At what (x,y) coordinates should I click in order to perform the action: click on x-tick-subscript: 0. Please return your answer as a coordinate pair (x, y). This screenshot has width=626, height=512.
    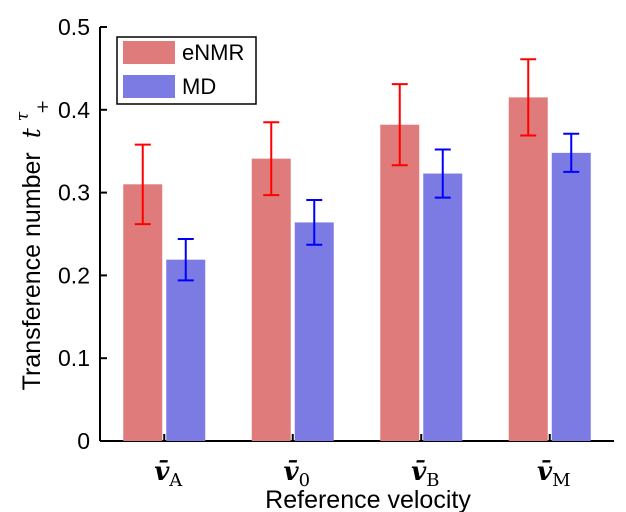
    Looking at the image, I should click on (304, 480).